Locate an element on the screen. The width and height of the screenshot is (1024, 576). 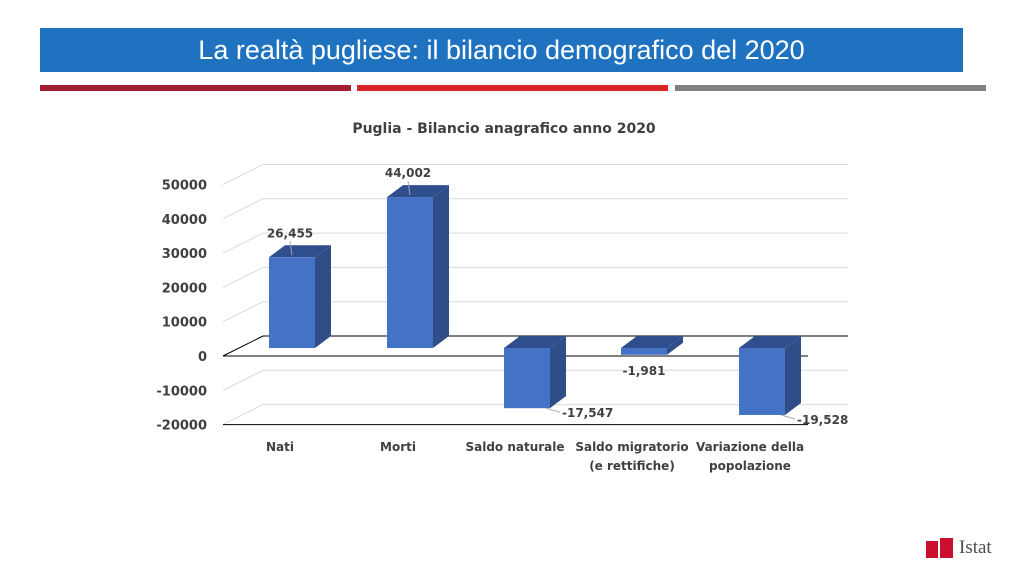
y-tick-label: 10000 is located at coordinates (184, 323).